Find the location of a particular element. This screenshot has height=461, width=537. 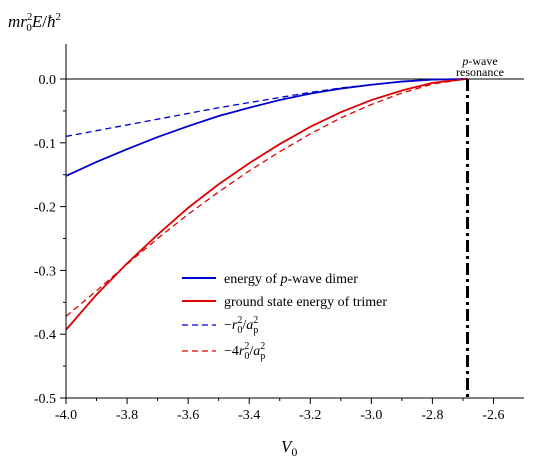

y-tick-label: -0.4 is located at coordinates (45, 335).